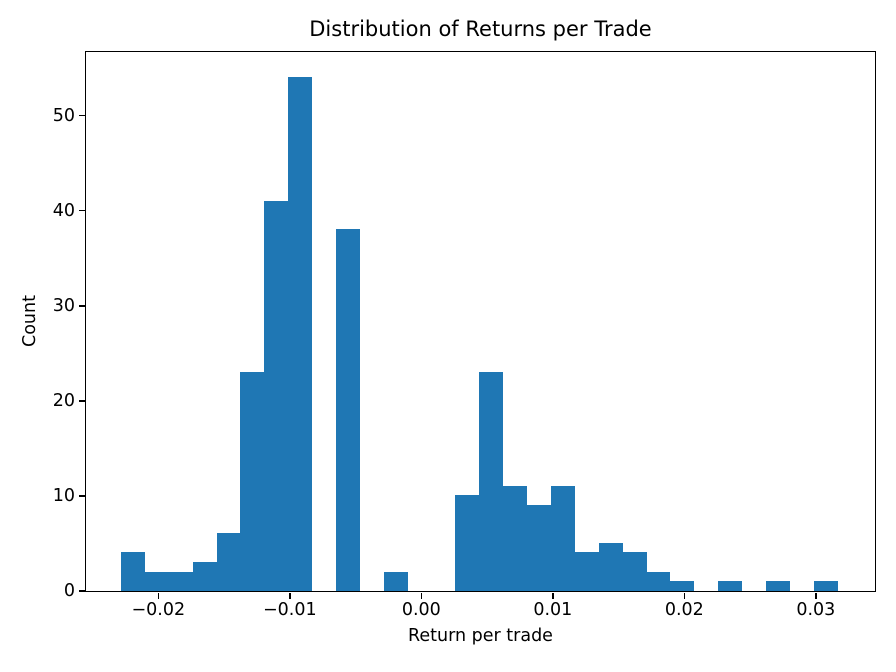  What do you see at coordinates (158, 610) in the screenshot?
I see `x-tick-label: −0.02` at bounding box center [158, 610].